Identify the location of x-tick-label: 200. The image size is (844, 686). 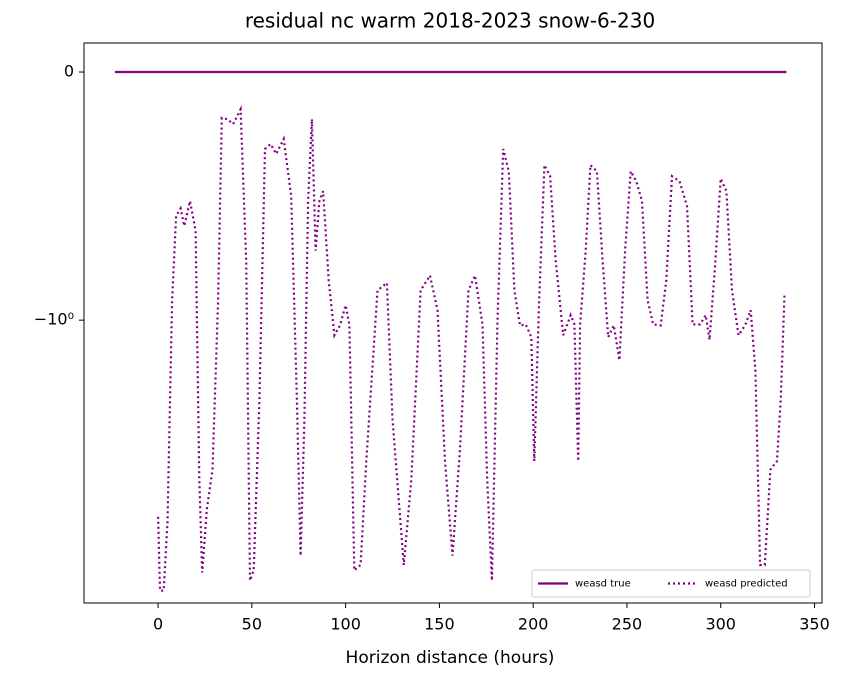
(533, 624).